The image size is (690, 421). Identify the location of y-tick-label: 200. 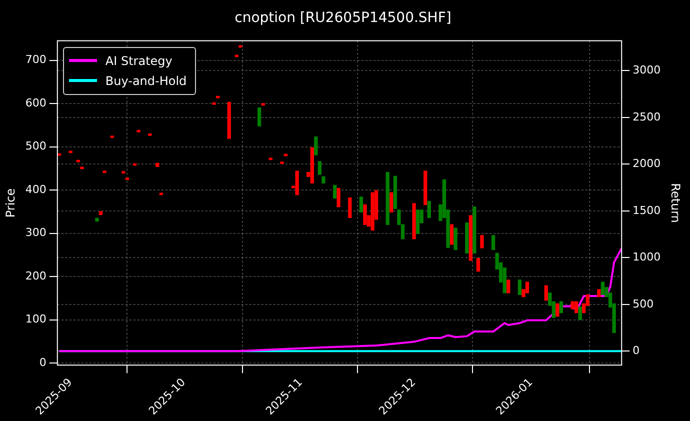
(35, 275).